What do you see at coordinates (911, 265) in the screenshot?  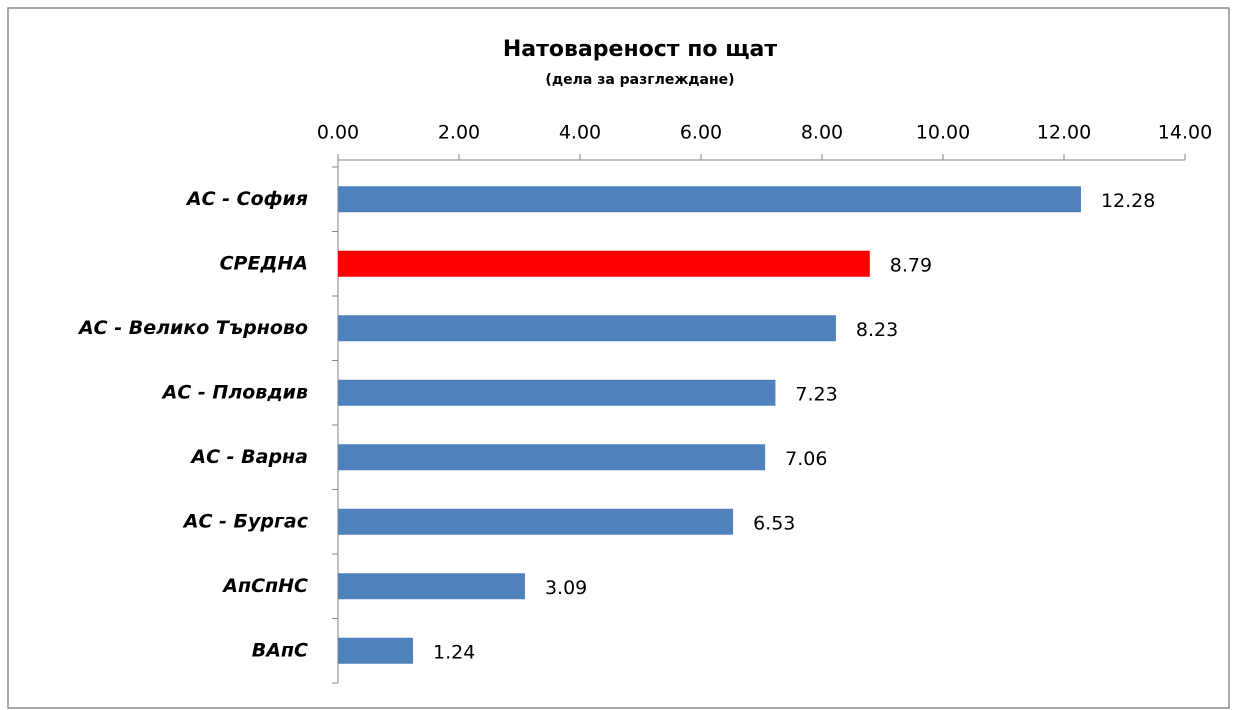 I see `data-label: 8.79` at bounding box center [911, 265].